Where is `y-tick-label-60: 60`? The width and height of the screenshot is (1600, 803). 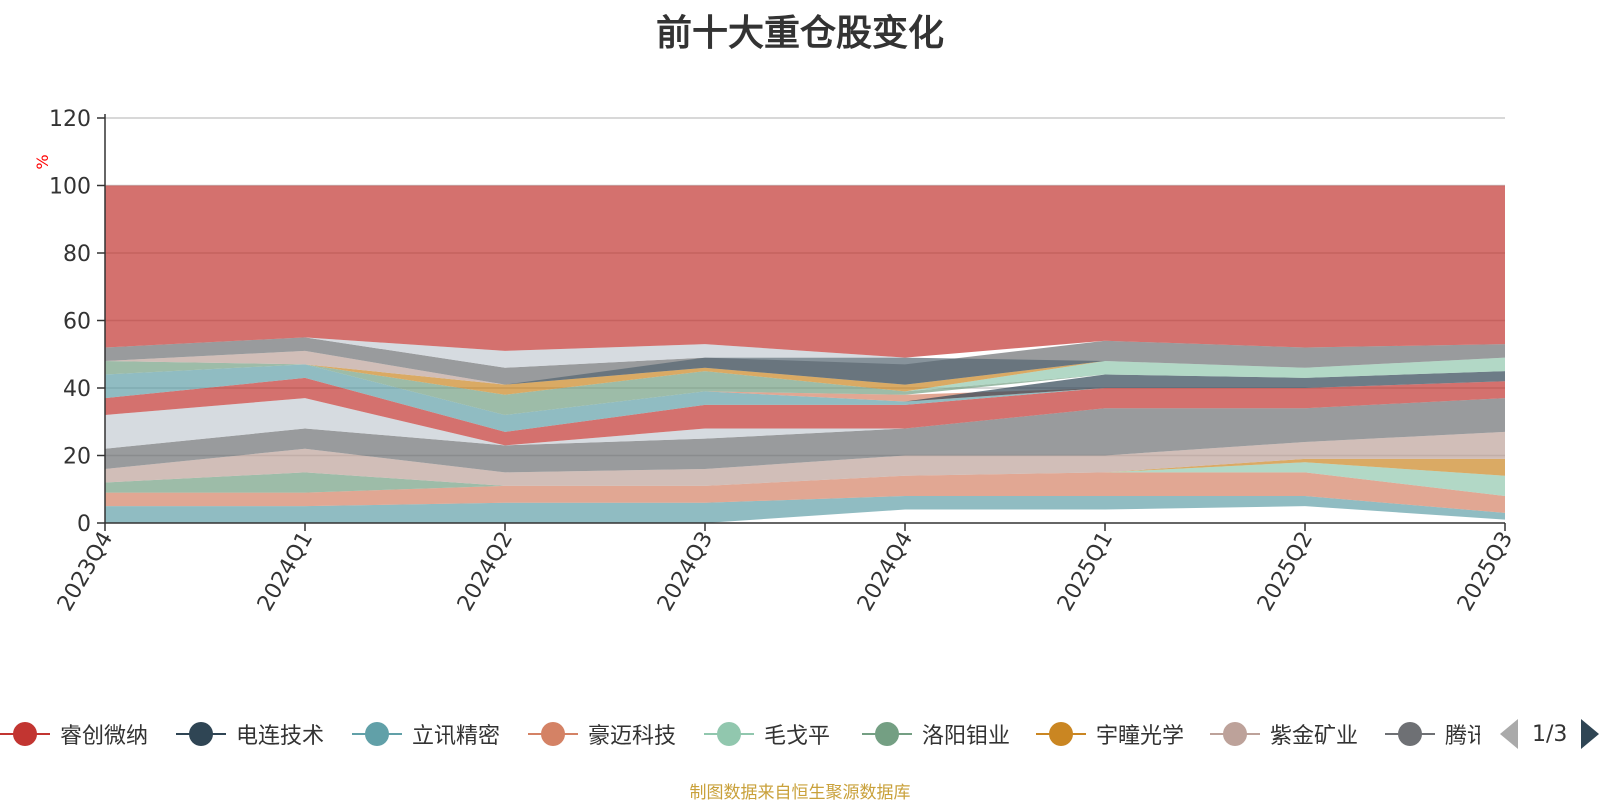
y-tick-label-60: 60 is located at coordinates (77, 322).